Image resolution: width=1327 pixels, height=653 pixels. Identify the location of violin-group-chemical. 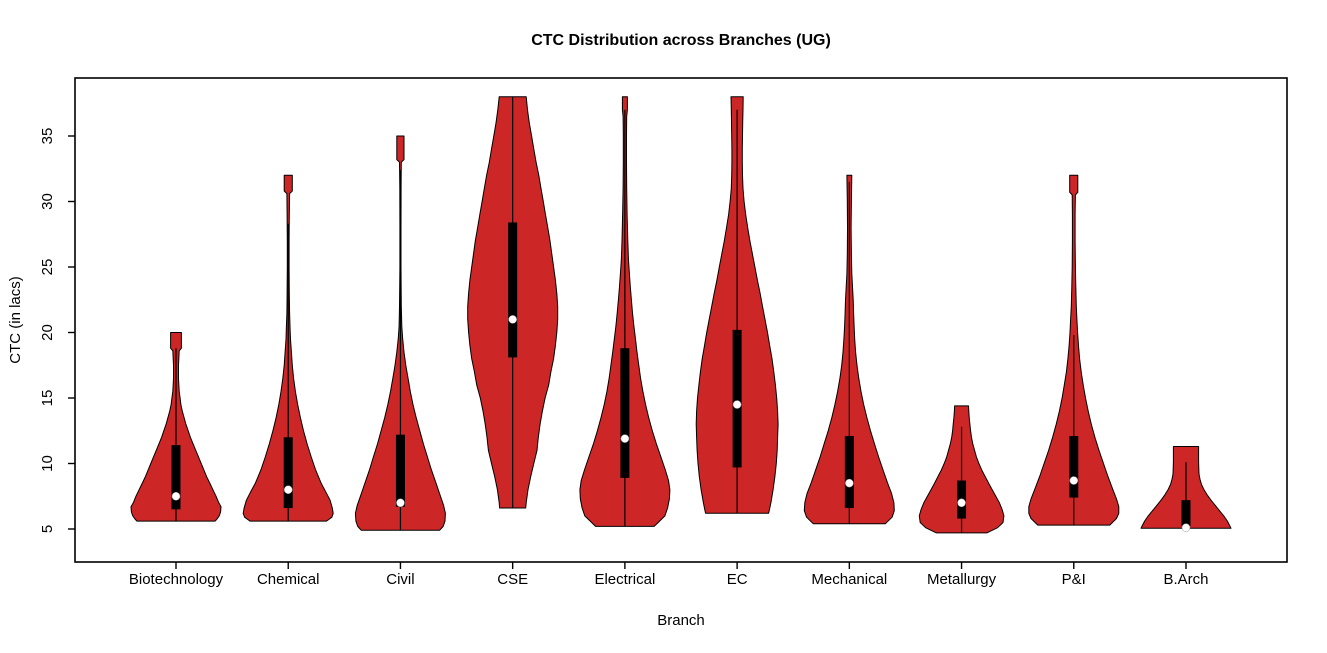
(288, 348).